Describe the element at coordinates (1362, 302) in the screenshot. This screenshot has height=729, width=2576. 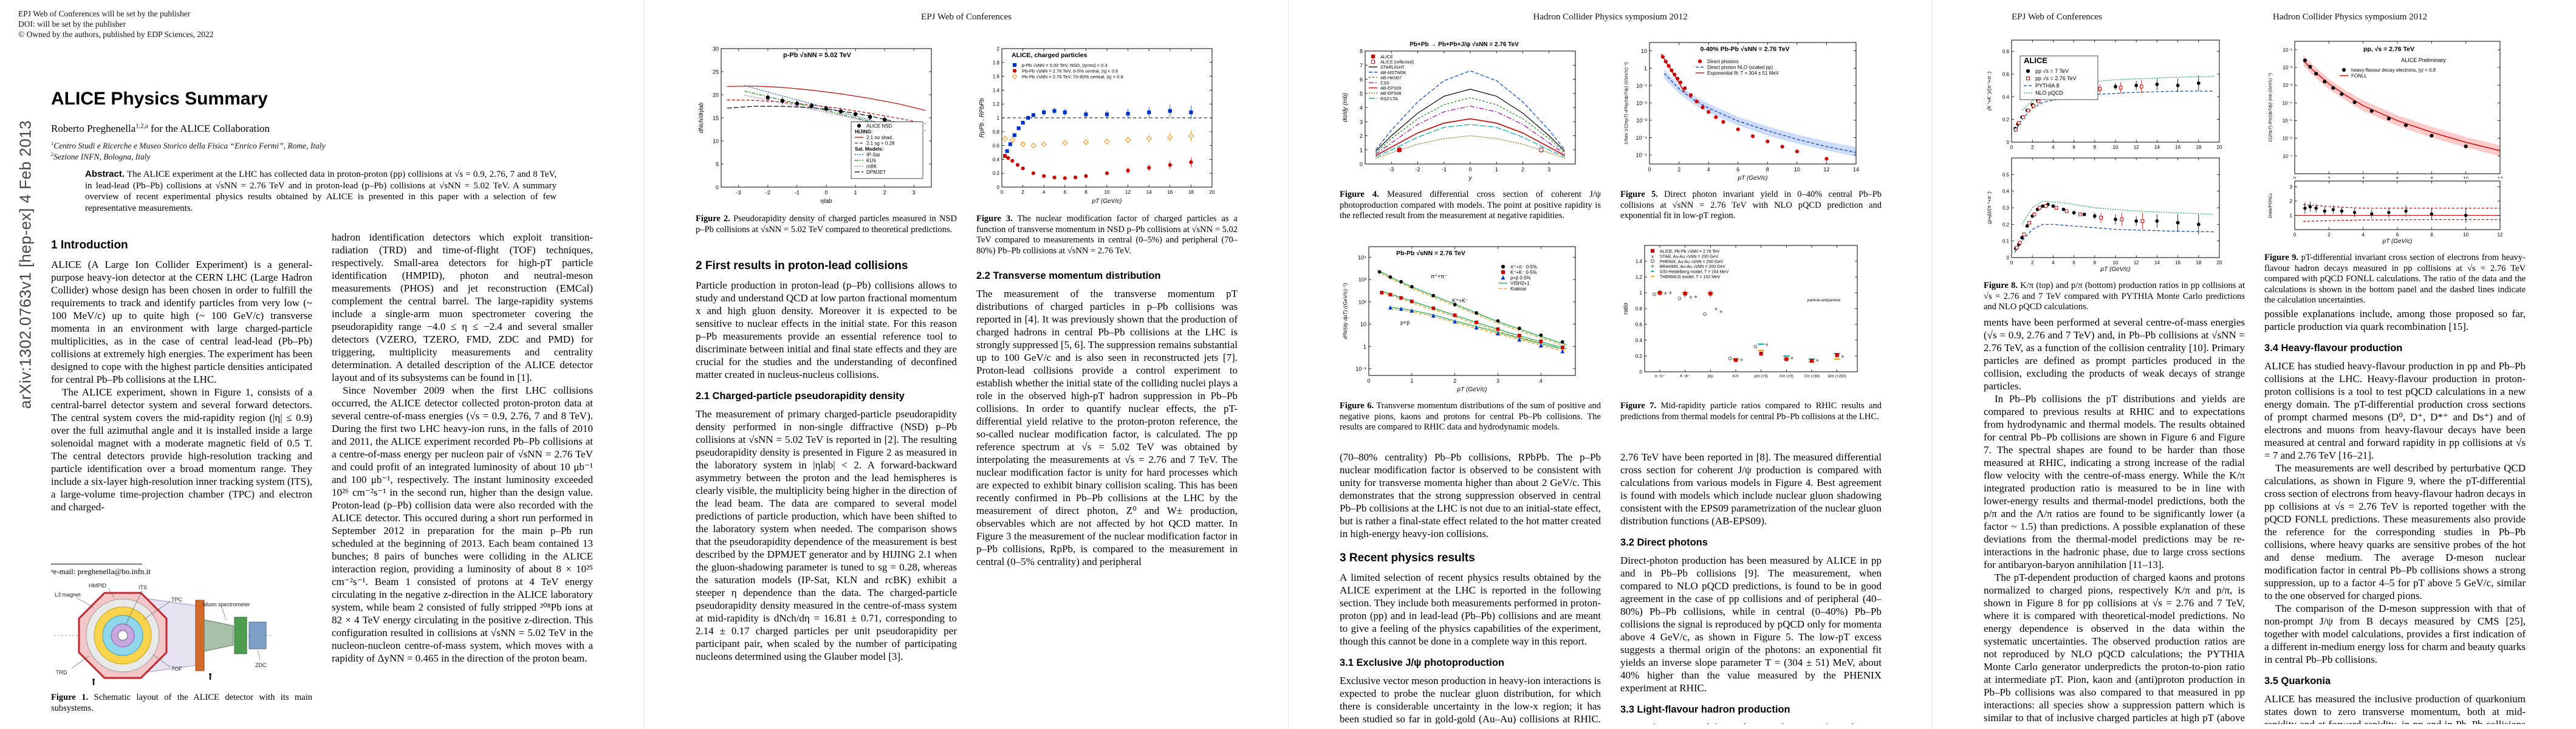
I see `svg-text: 10²` at that location.